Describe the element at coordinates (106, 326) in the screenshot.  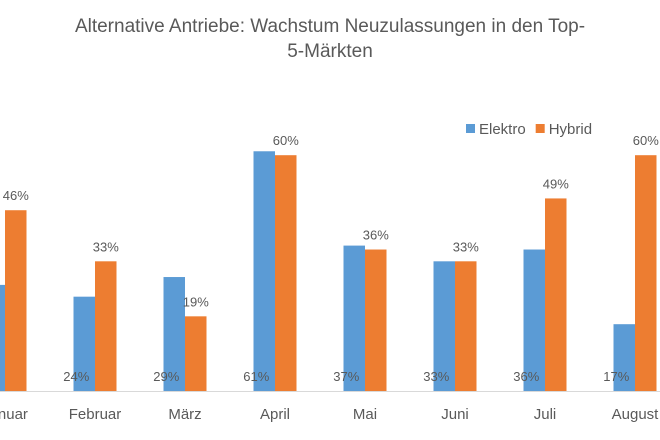
I see `bar-hybrid-februar` at that location.